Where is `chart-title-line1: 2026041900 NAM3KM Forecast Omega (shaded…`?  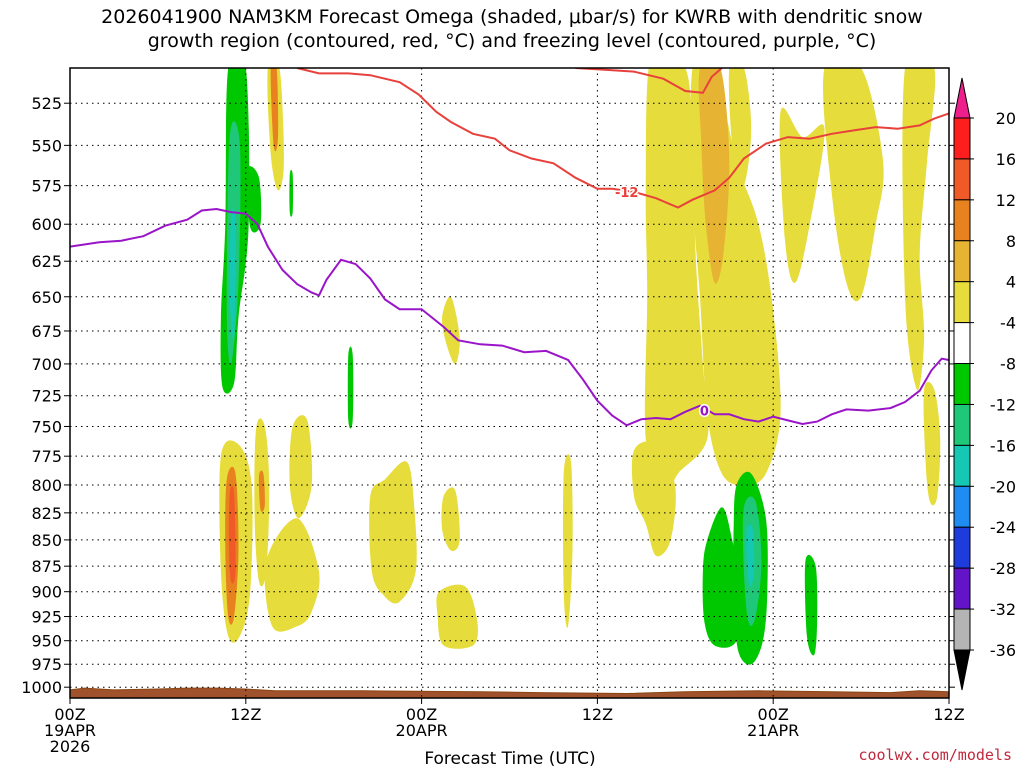
chart-title-line1: 2026041900 NAM3KM Forecast Omega (shaded… is located at coordinates (512, 17).